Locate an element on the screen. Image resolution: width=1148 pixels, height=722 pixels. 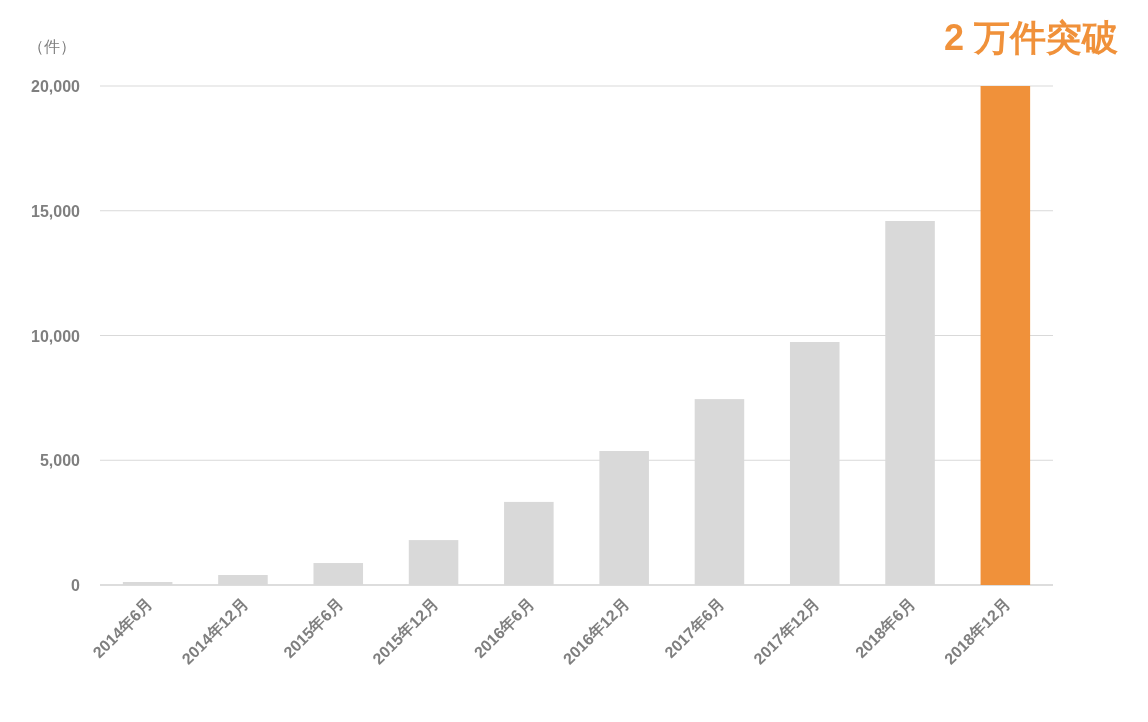
y-tick-label: 0 is located at coordinates (76, 585).